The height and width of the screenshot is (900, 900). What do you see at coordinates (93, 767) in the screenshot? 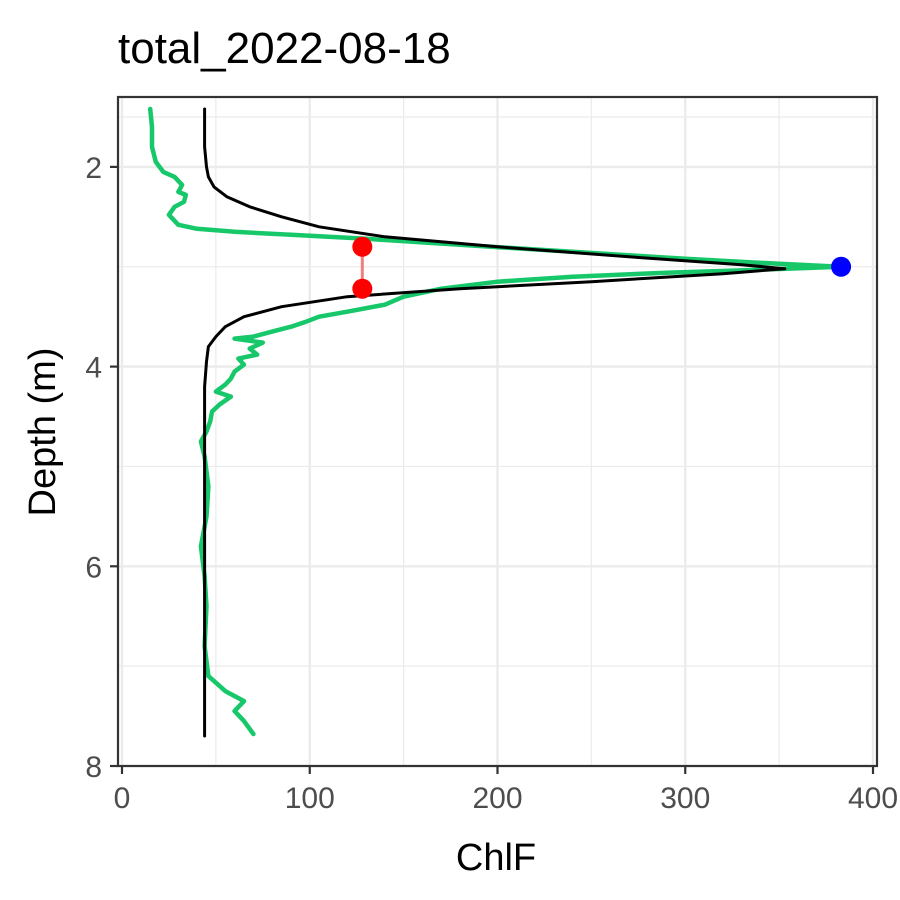
I see `y-tick-label: 8` at bounding box center [93, 767].